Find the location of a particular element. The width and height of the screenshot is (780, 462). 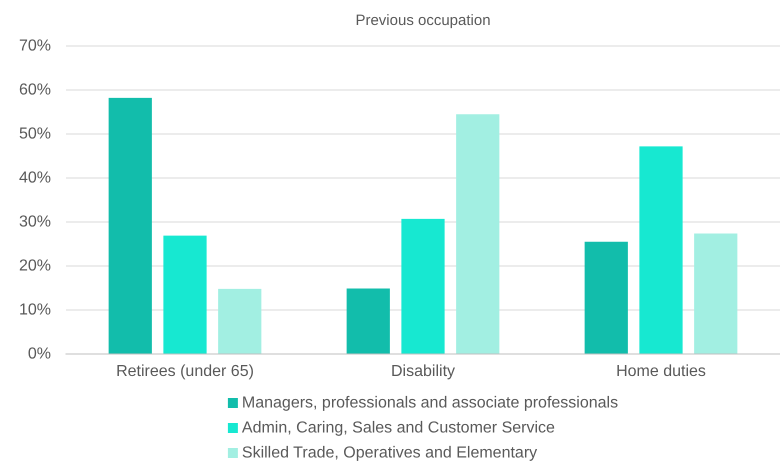

y-tick-label: 40% is located at coordinates (34, 177).